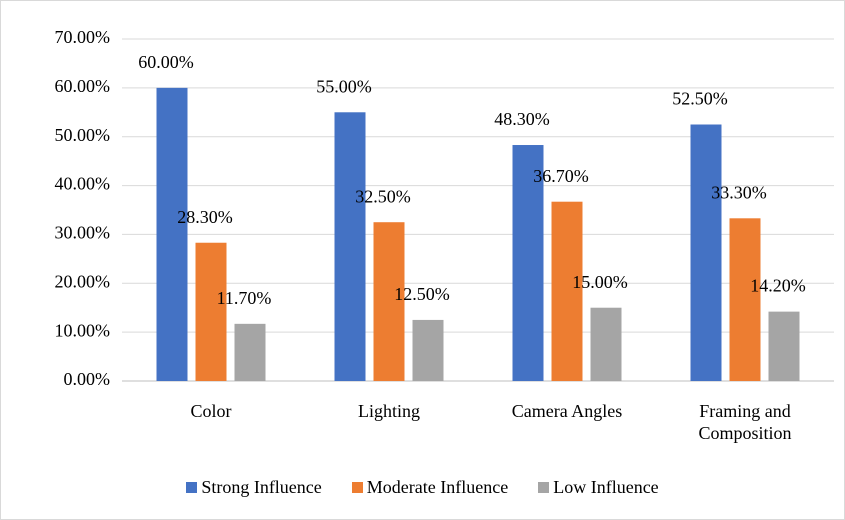  Describe the element at coordinates (522, 119) in the screenshot. I see `data-label: 48.30%` at that location.